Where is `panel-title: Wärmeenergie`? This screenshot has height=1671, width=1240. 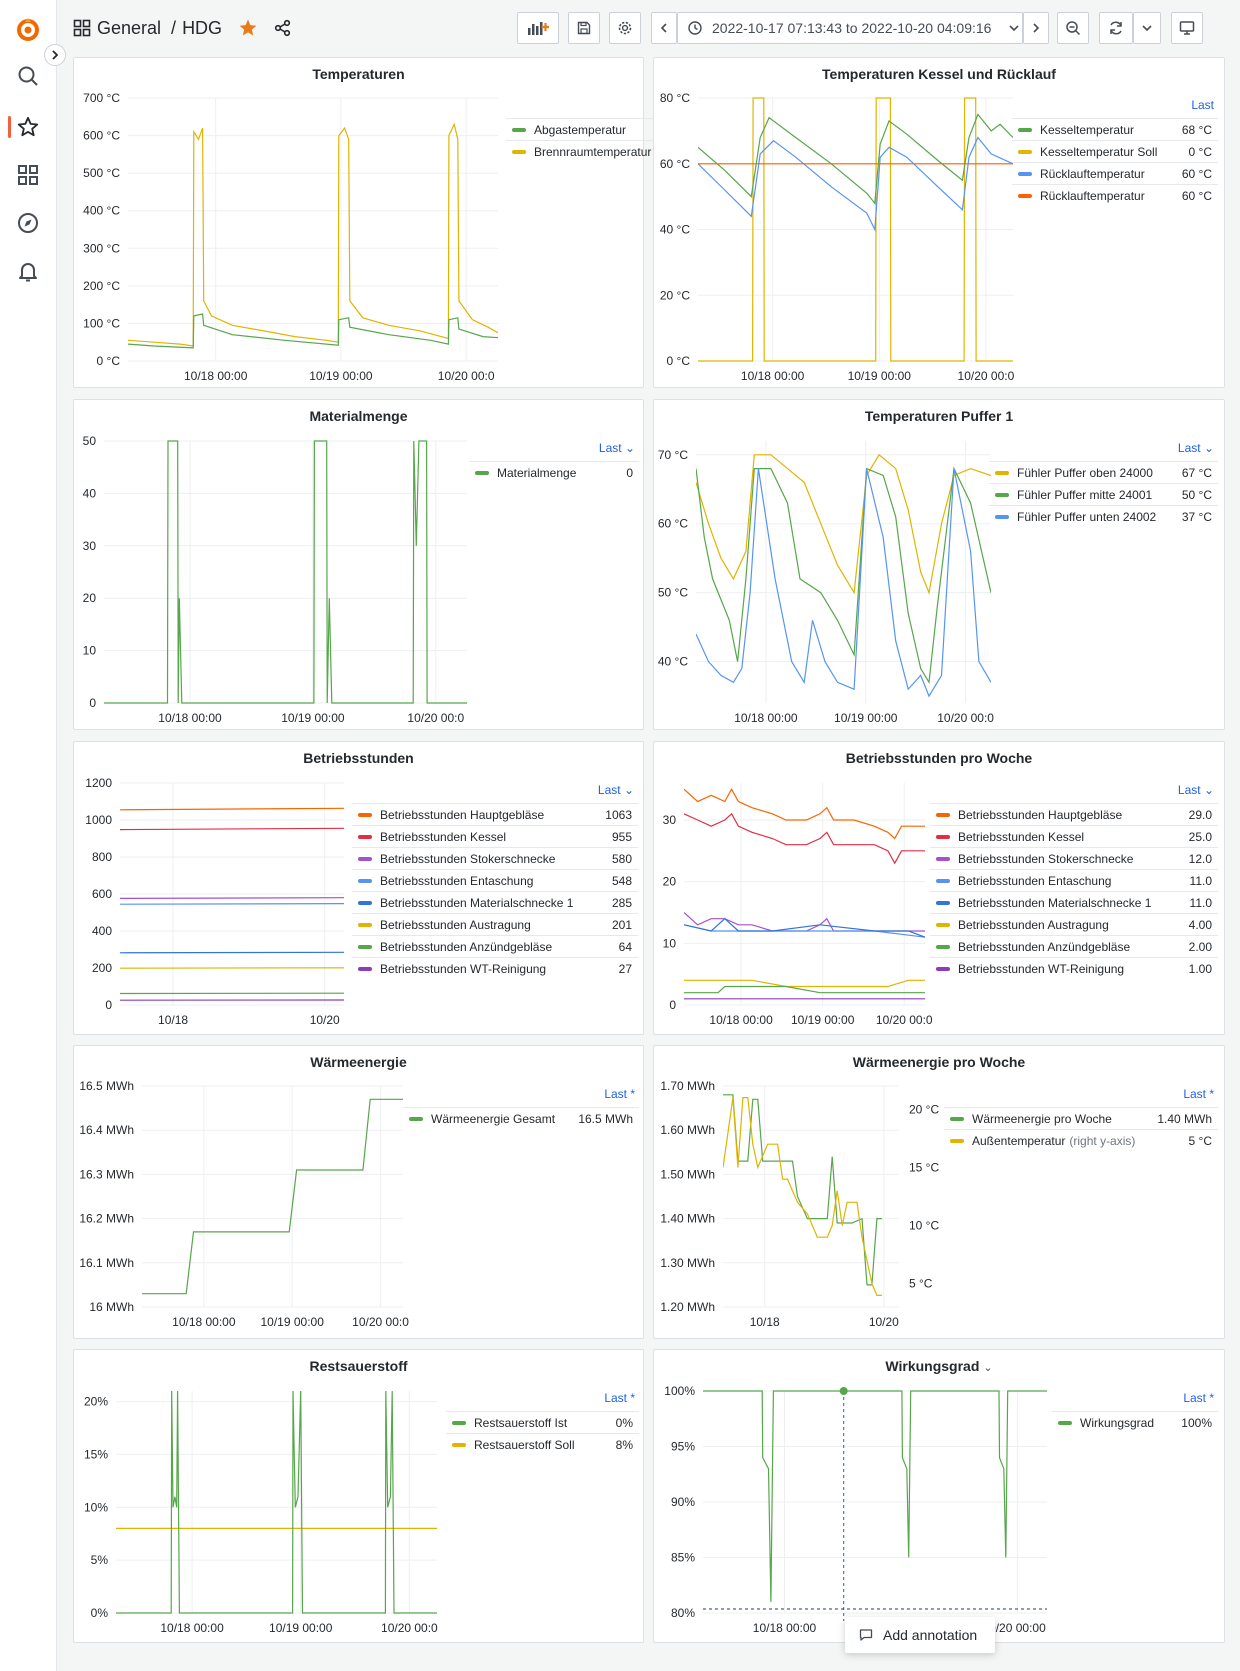
panel-title: Wärmeenergie is located at coordinates (358, 1062).